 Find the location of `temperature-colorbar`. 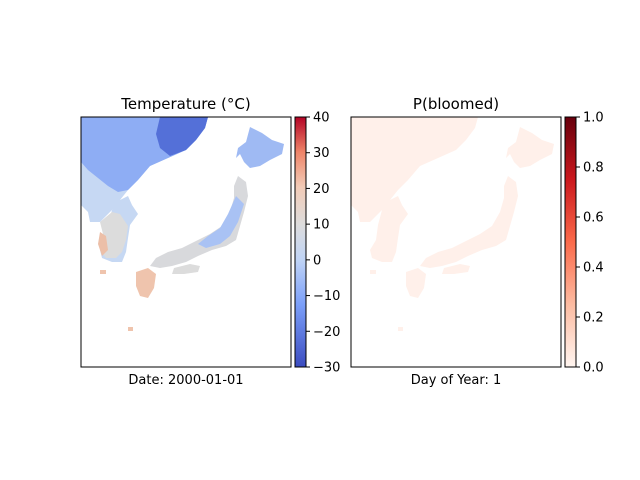

temperature-colorbar is located at coordinates (300, 242).